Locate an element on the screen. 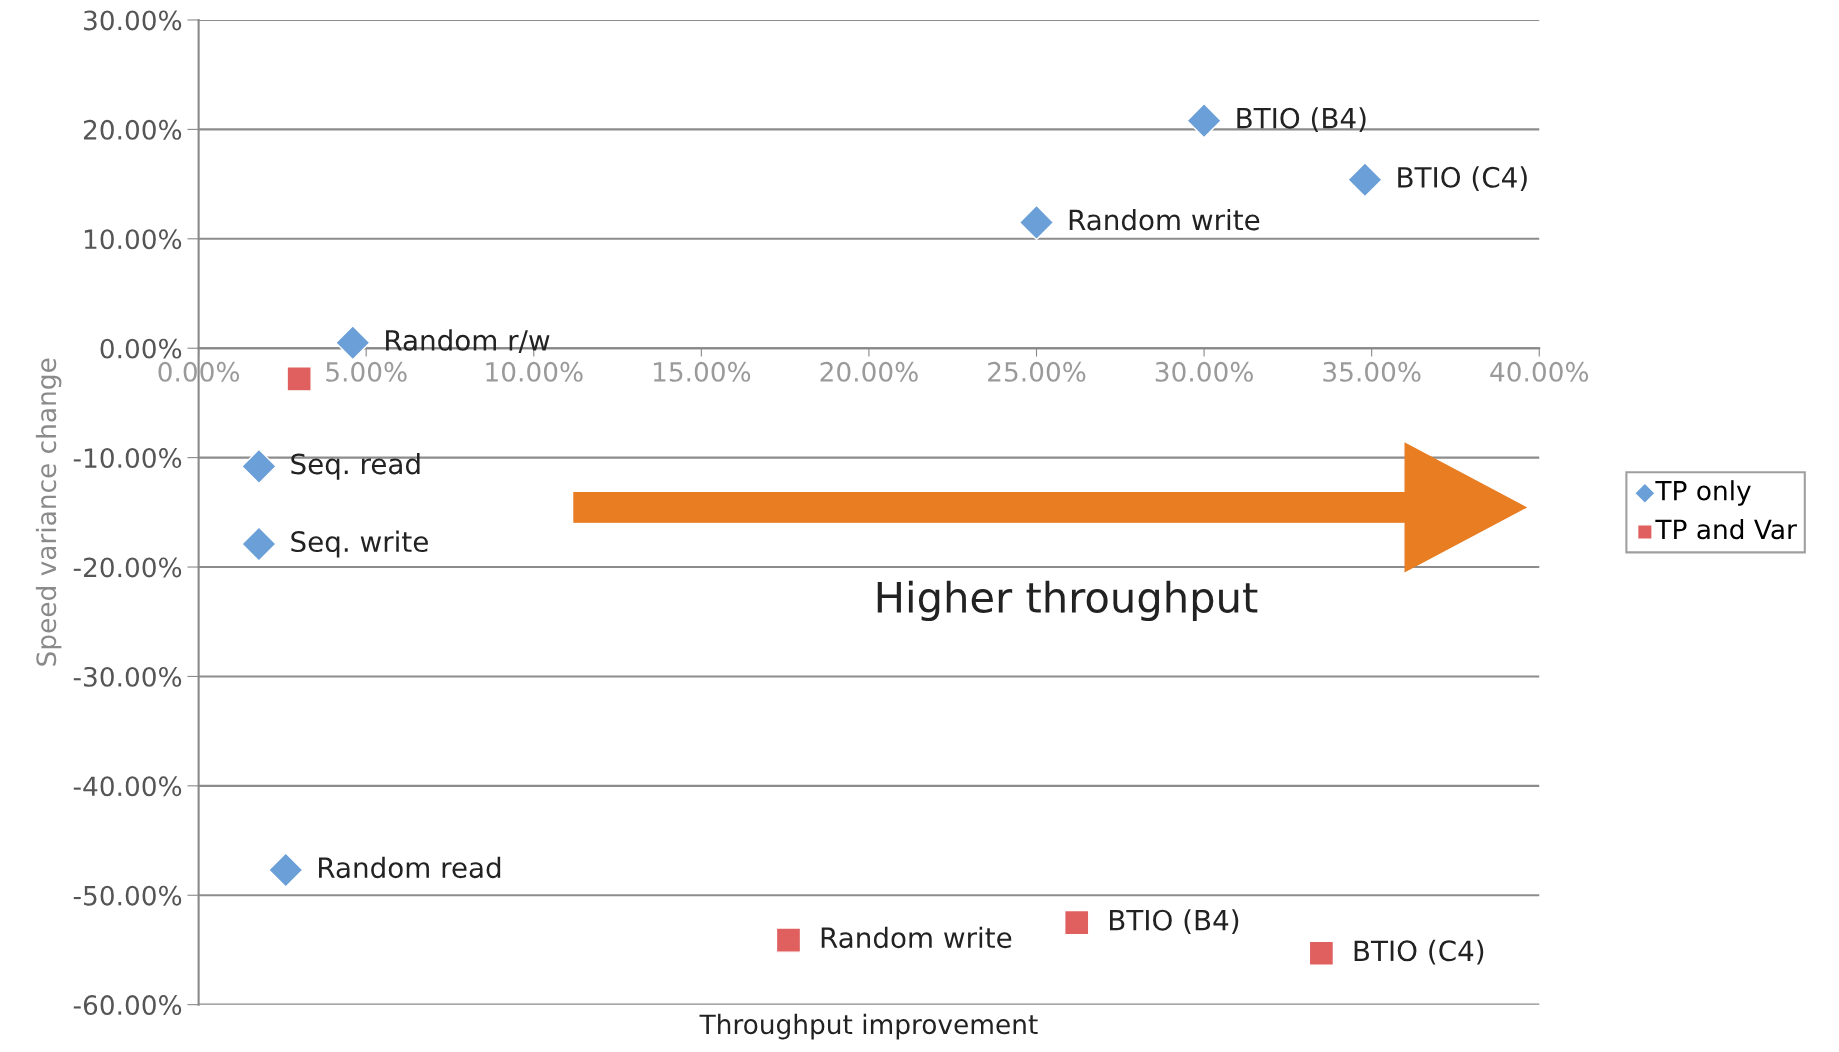  annotation: Seq. read is located at coordinates (355, 466).